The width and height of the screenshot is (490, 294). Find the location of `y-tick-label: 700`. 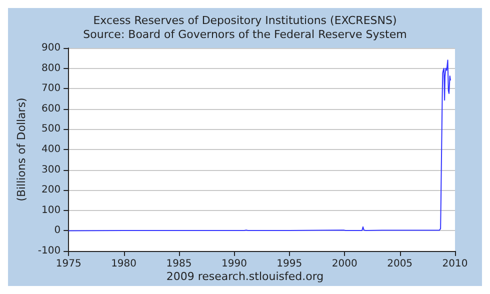

y-tick-label: 700 is located at coordinates (51, 88).